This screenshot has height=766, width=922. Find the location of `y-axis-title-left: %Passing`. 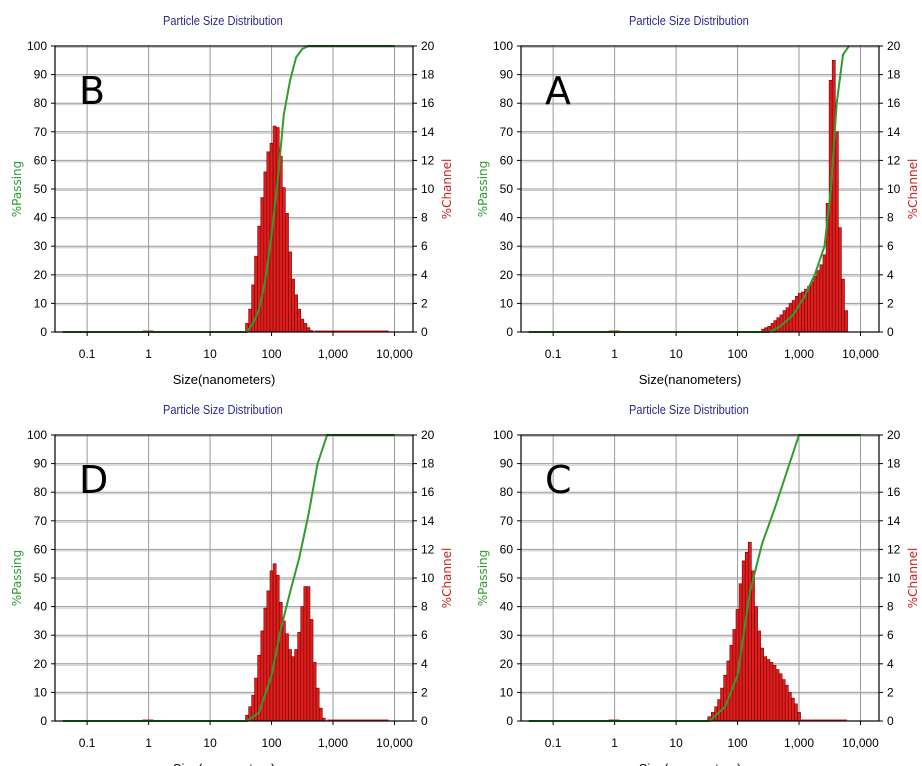

y-axis-title-left: %Passing is located at coordinates (483, 578).